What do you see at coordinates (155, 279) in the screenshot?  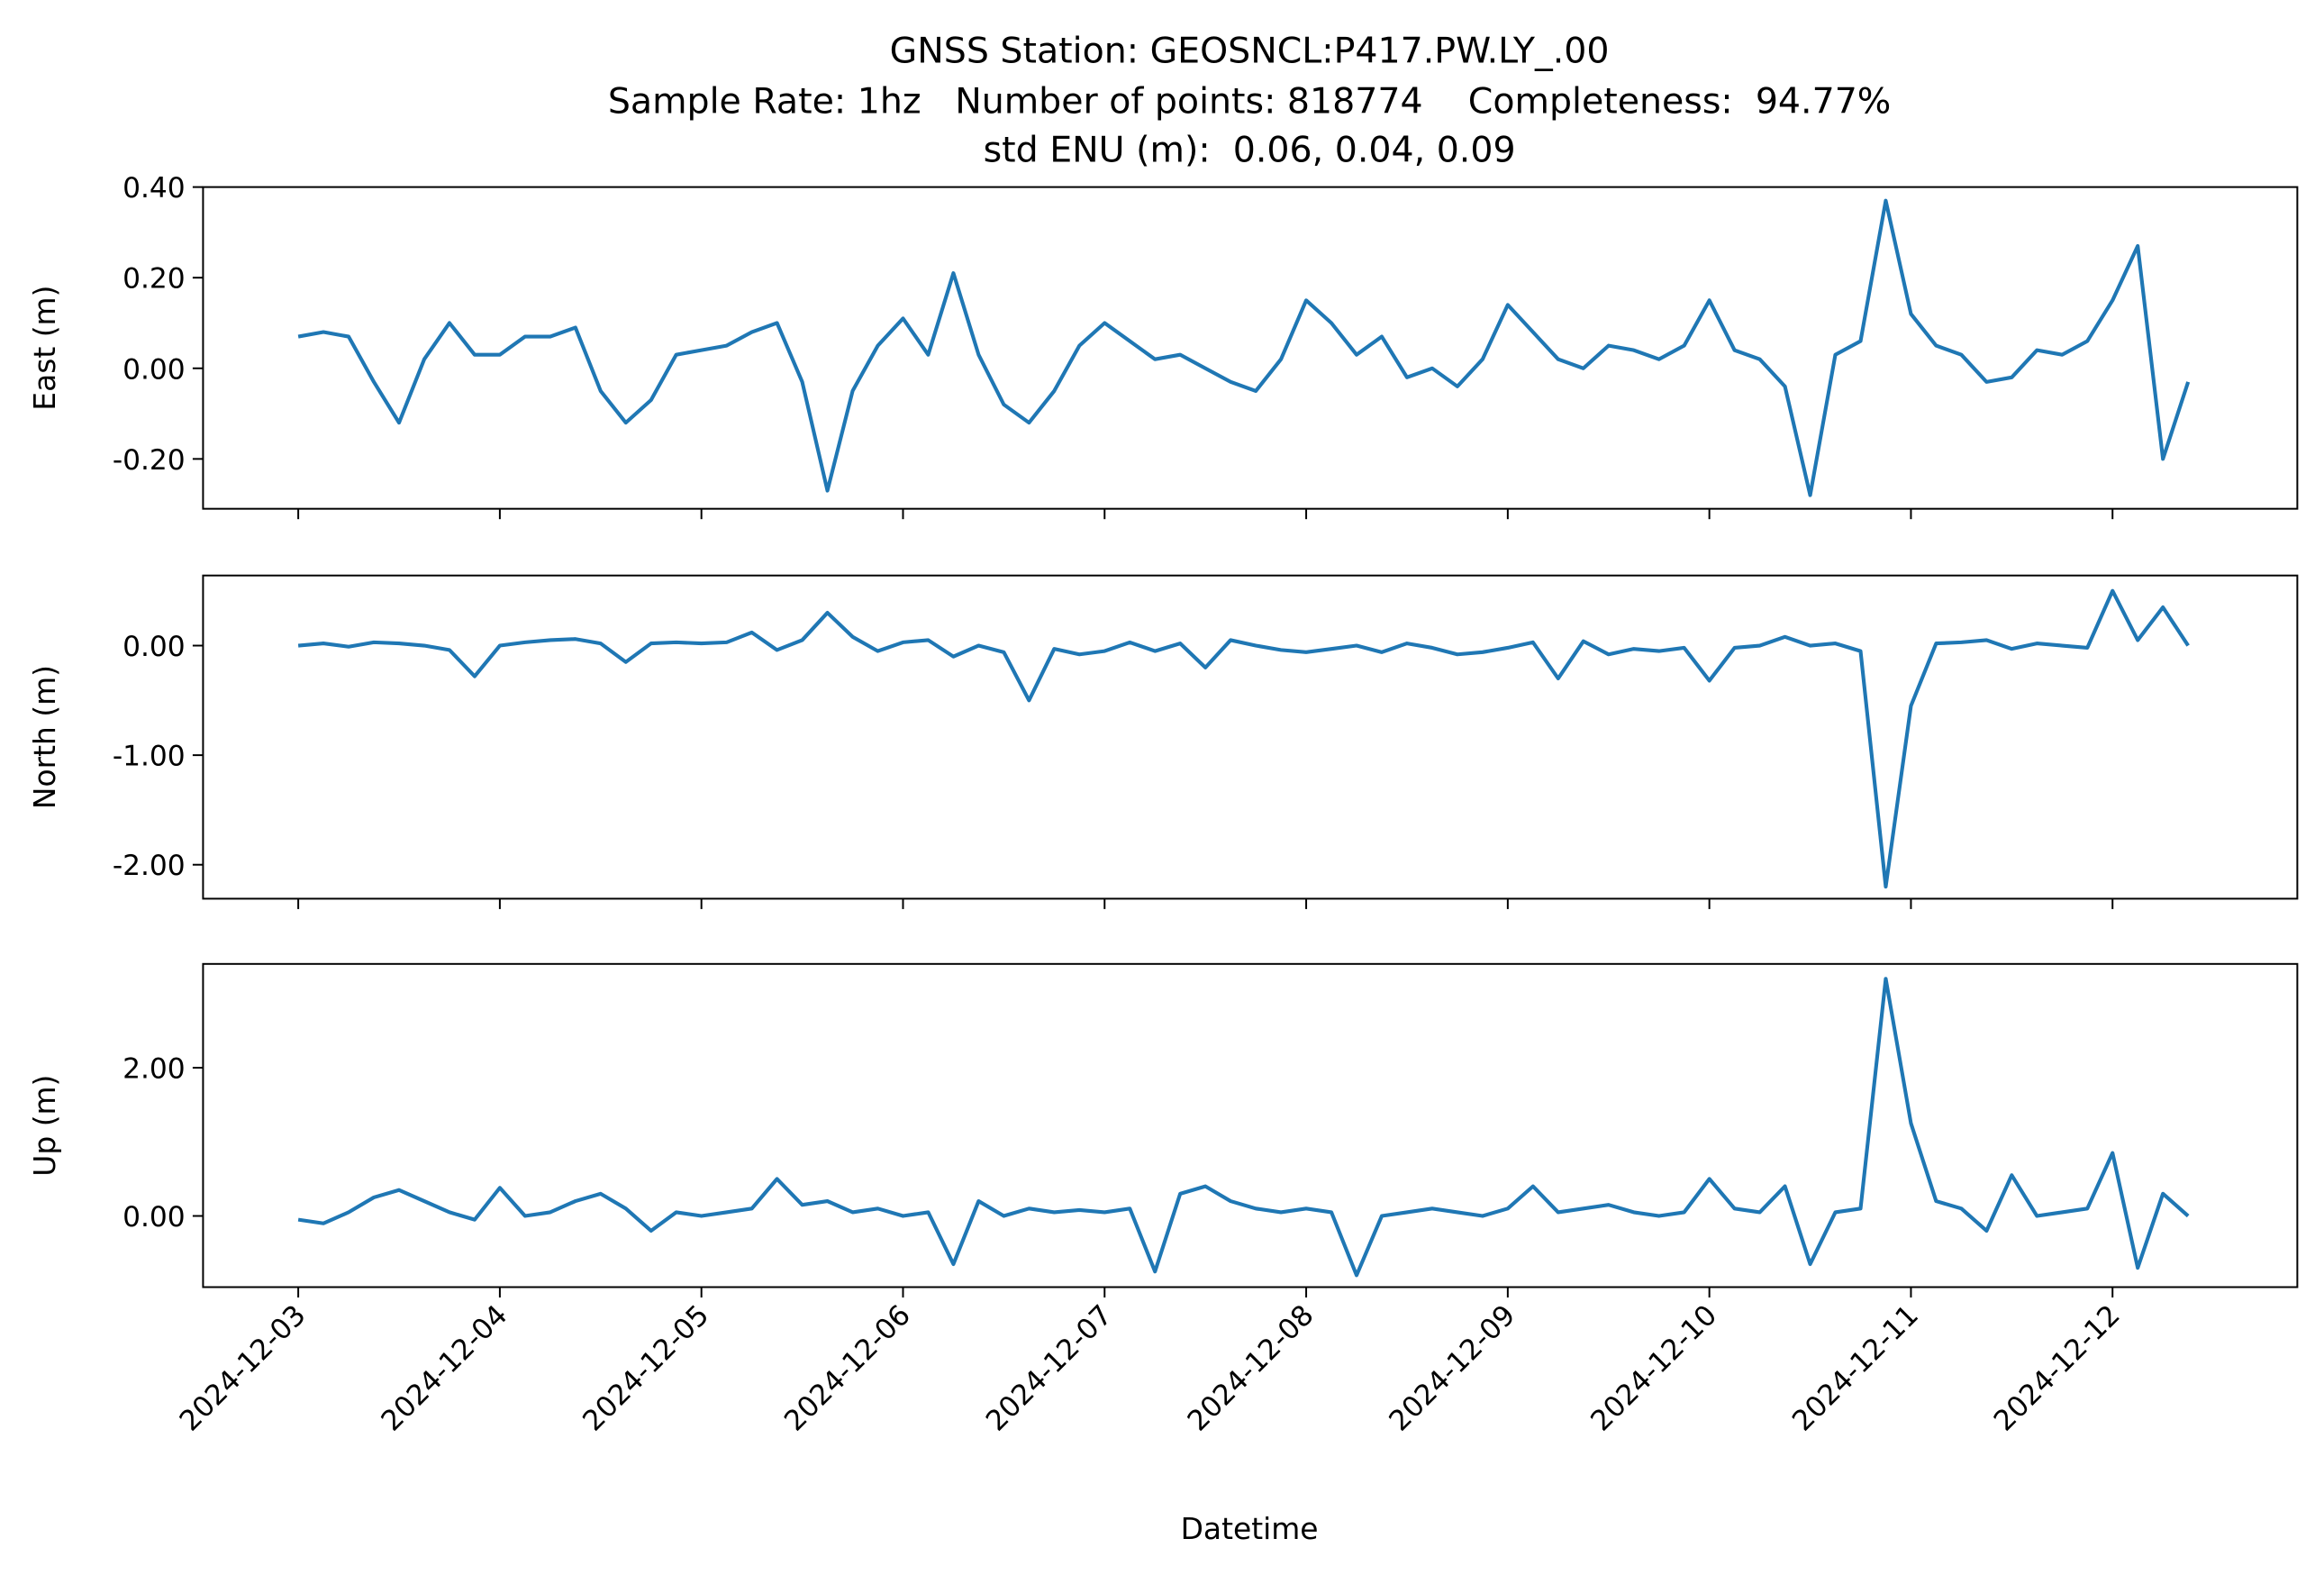 I see `y-tick-label: 0.20` at bounding box center [155, 279].